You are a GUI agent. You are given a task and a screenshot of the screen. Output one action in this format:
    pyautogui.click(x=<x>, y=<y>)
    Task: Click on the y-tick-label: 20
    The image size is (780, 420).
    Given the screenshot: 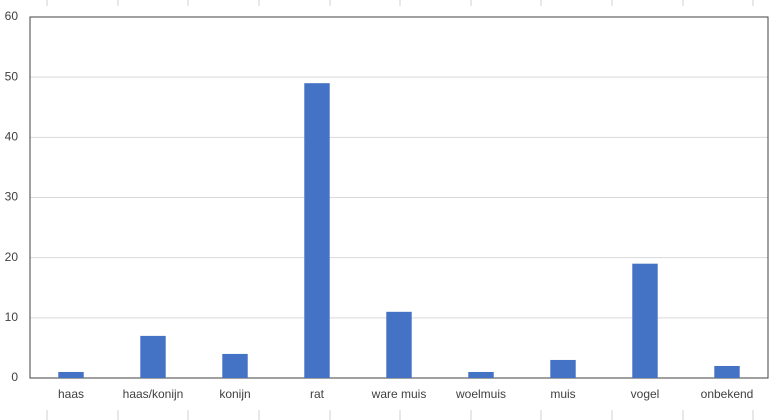 What is the action you would take?
    pyautogui.click(x=12, y=257)
    